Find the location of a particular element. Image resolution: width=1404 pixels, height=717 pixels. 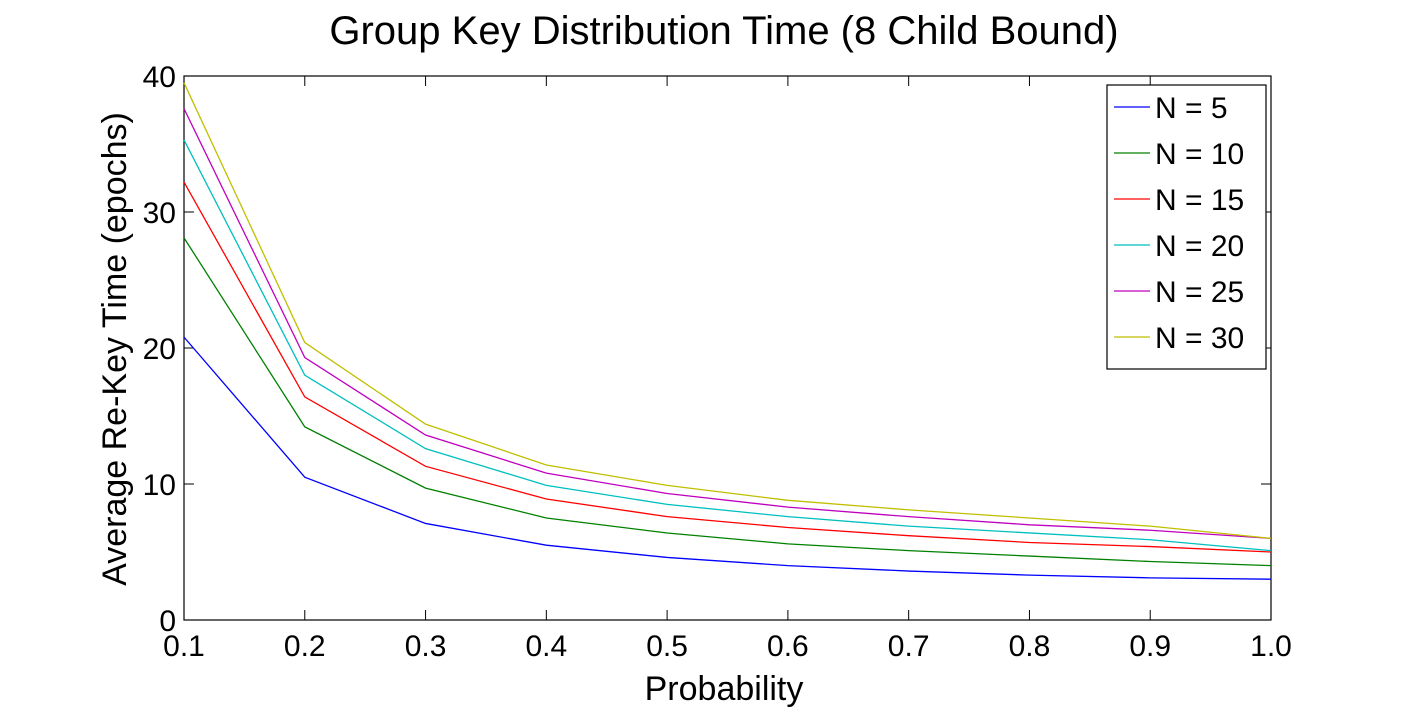

y-tick-label: 30 is located at coordinates (159, 213).